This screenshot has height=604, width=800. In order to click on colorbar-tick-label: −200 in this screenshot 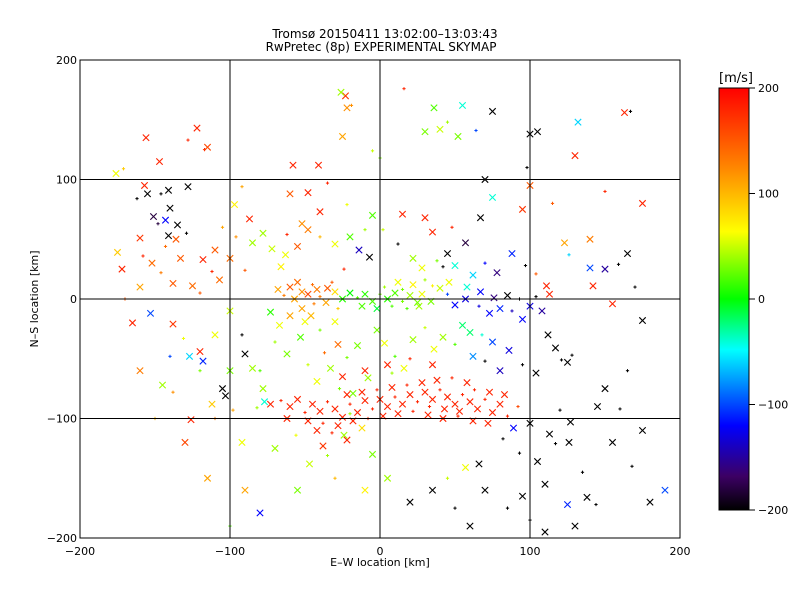, I will do `click(773, 510)`.